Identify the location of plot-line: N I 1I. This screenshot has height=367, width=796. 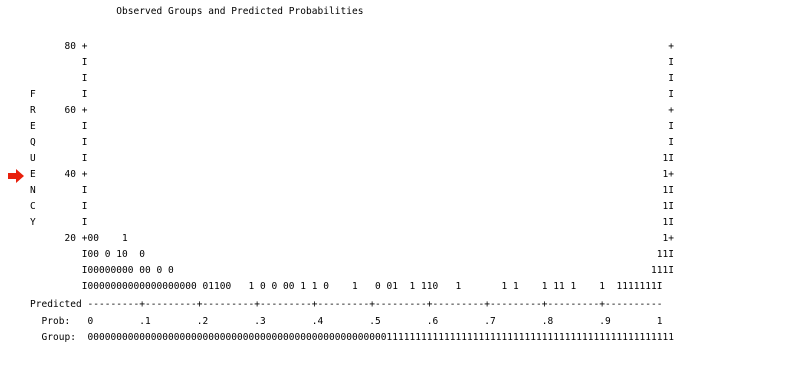
(352, 190).